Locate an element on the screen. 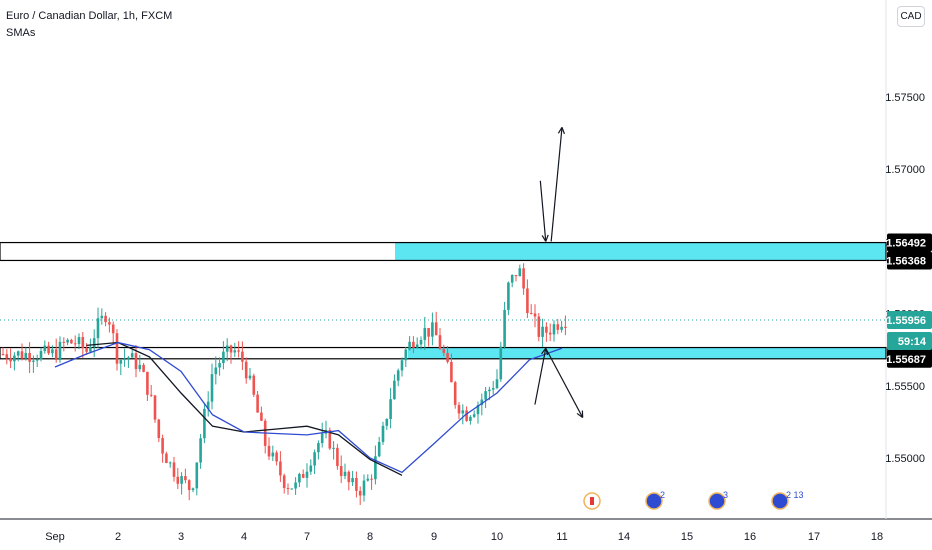 The height and width of the screenshot is (550, 932). indicator-label: SMAs is located at coordinates (21, 33).